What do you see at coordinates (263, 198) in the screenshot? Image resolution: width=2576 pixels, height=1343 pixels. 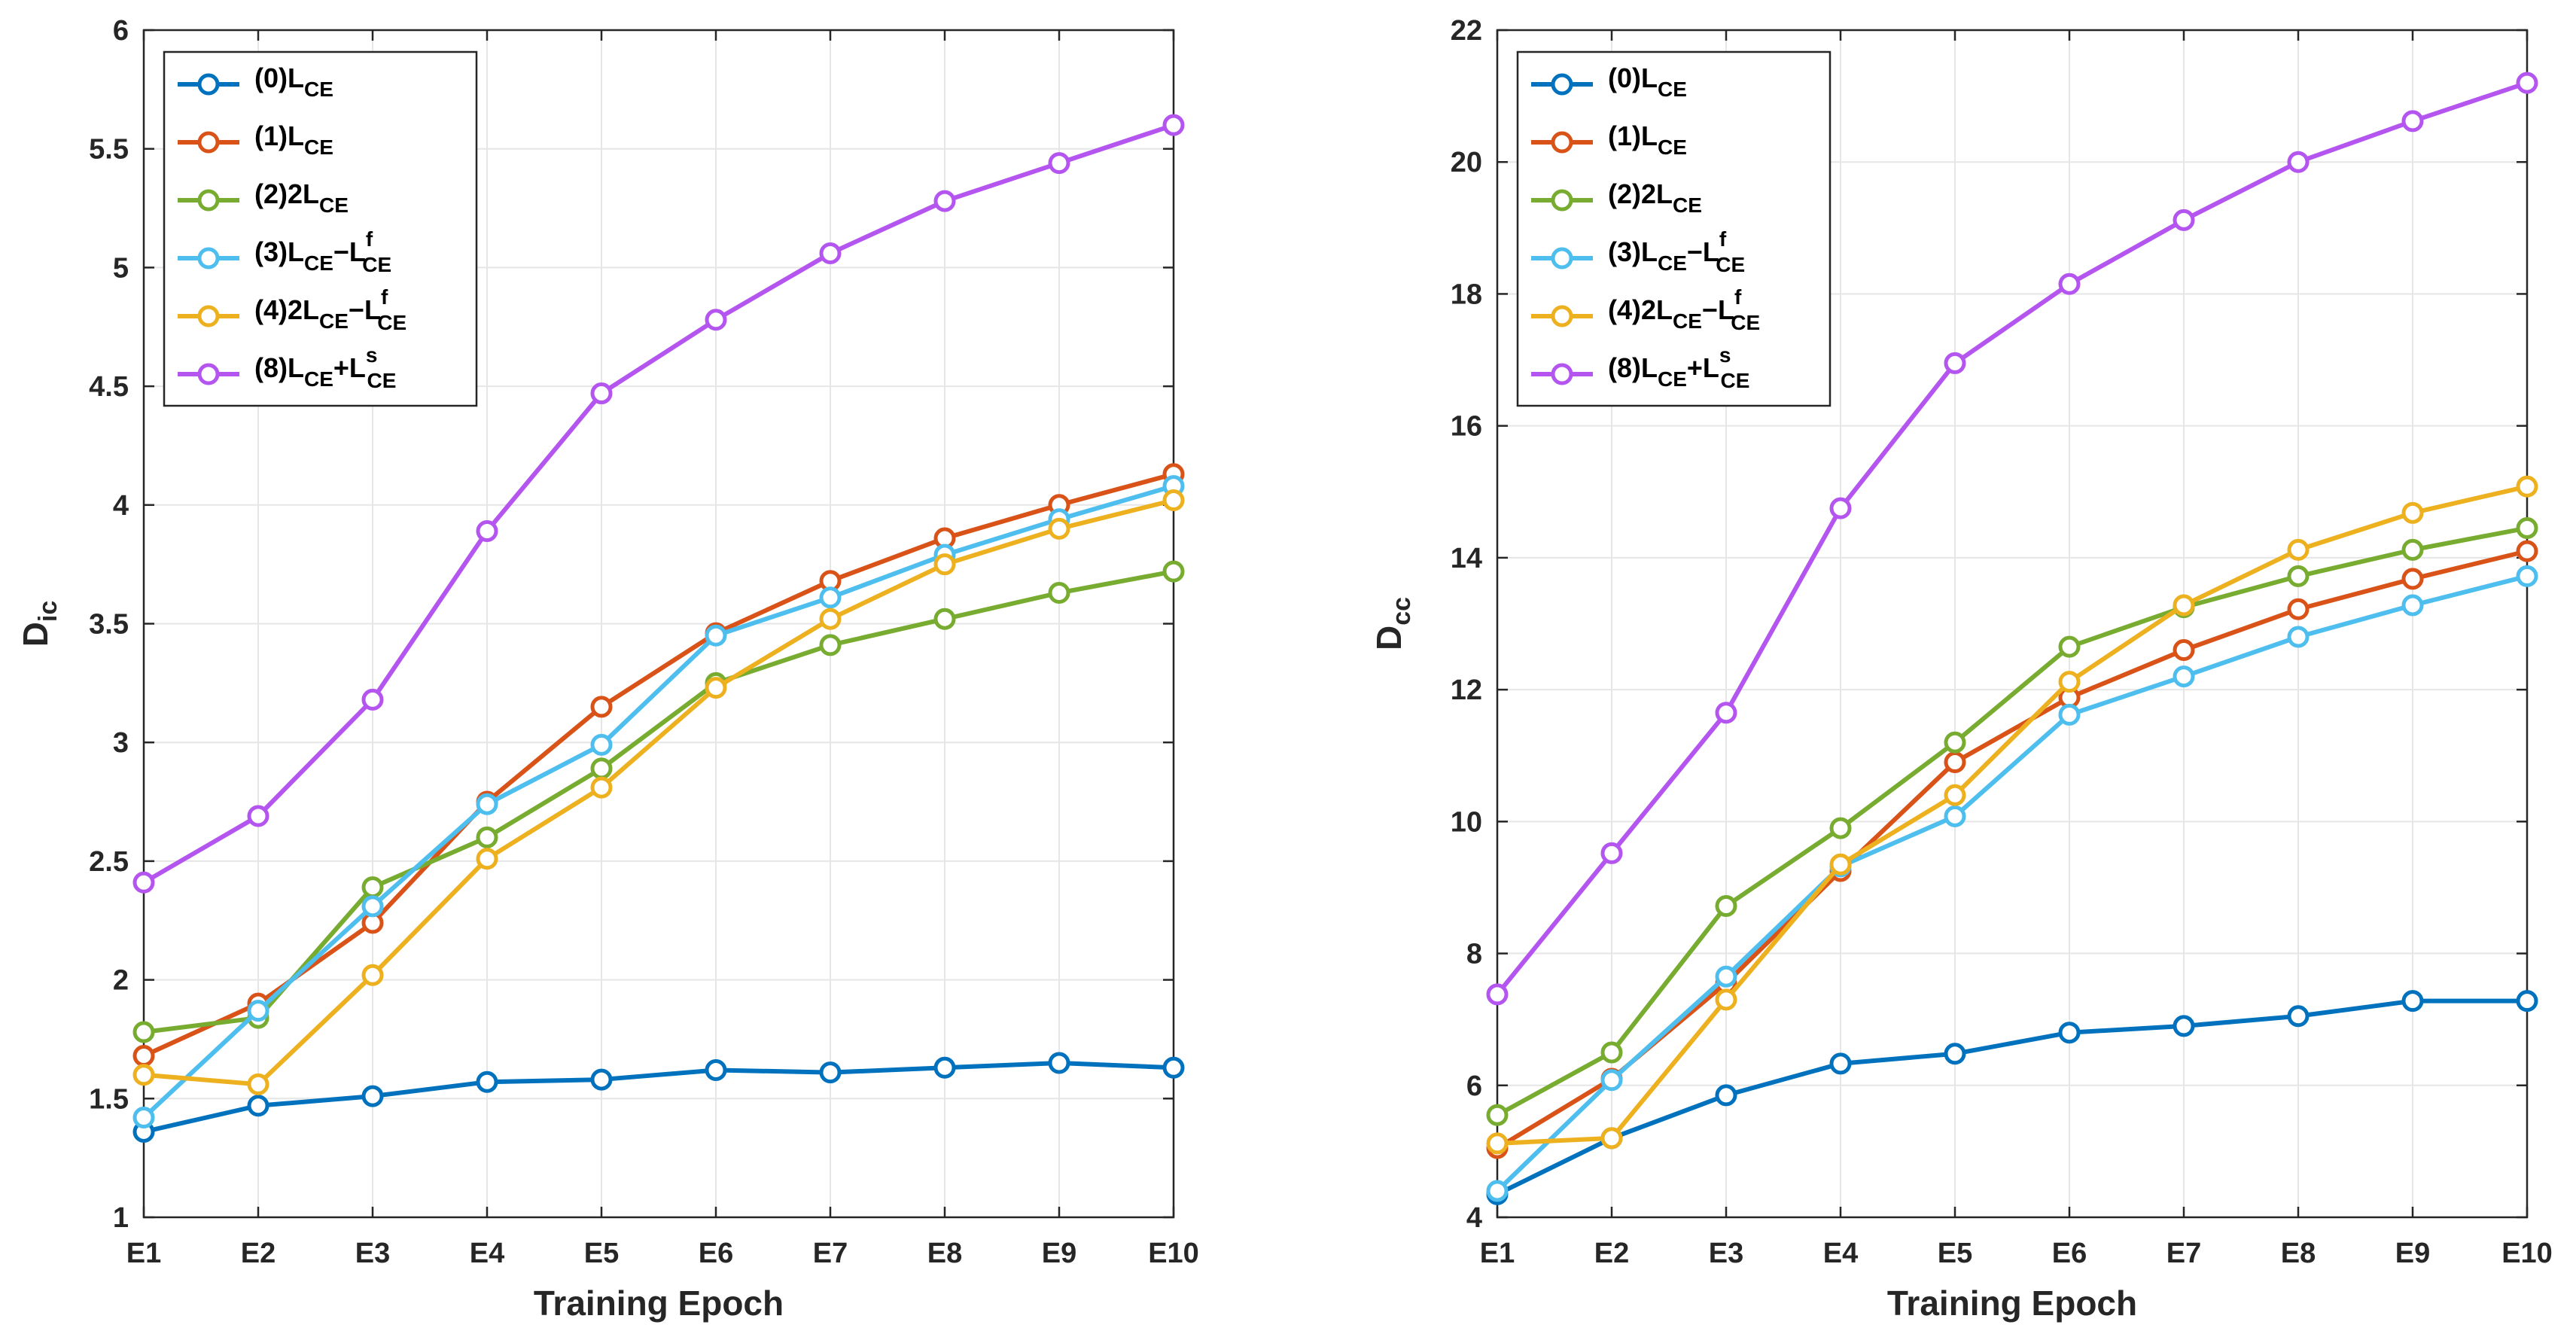 I see `legend-item-s2: (2)2LCE` at bounding box center [263, 198].